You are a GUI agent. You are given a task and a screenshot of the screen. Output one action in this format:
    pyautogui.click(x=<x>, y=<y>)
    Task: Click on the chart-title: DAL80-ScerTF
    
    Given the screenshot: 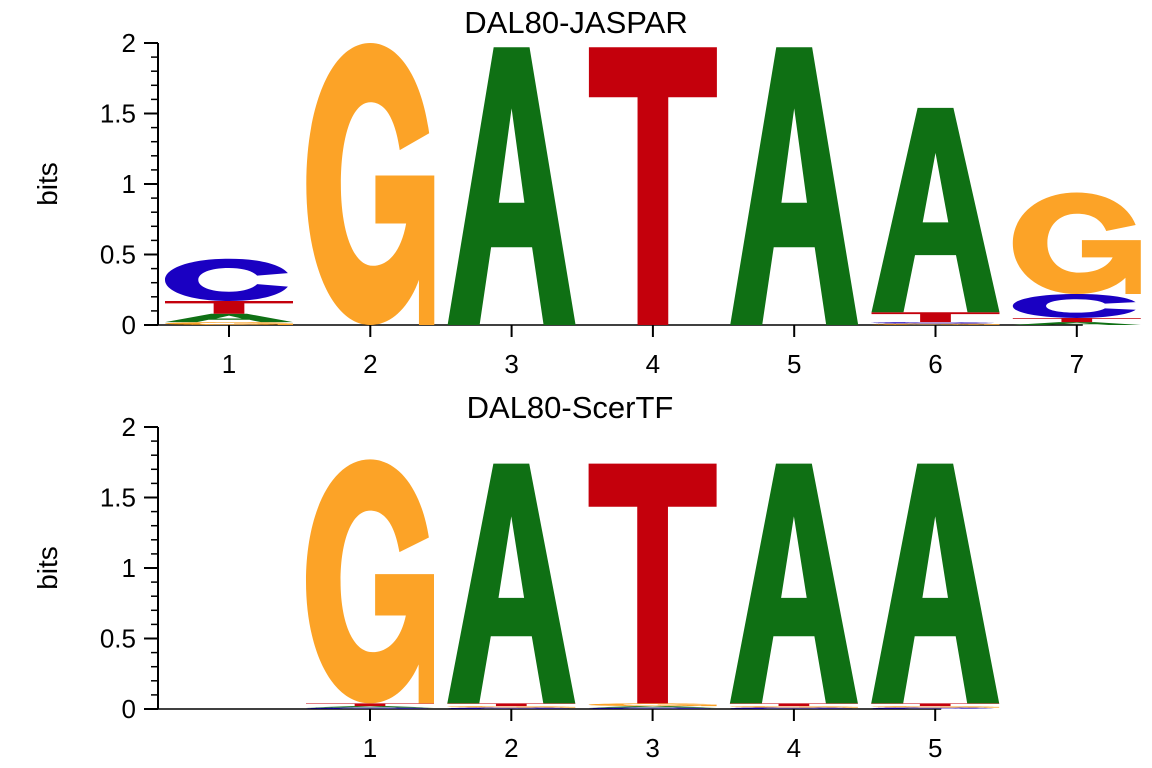 What is the action you would take?
    pyautogui.click(x=570, y=407)
    